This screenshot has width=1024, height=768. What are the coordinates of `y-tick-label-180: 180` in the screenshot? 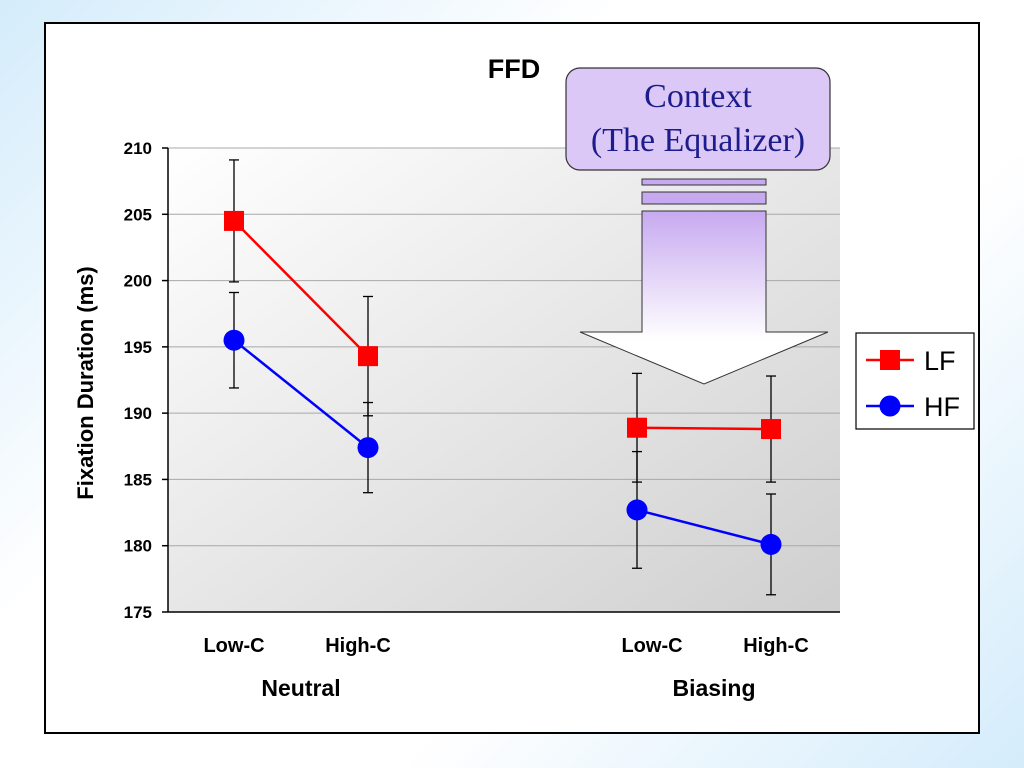 It's located at (138, 546).